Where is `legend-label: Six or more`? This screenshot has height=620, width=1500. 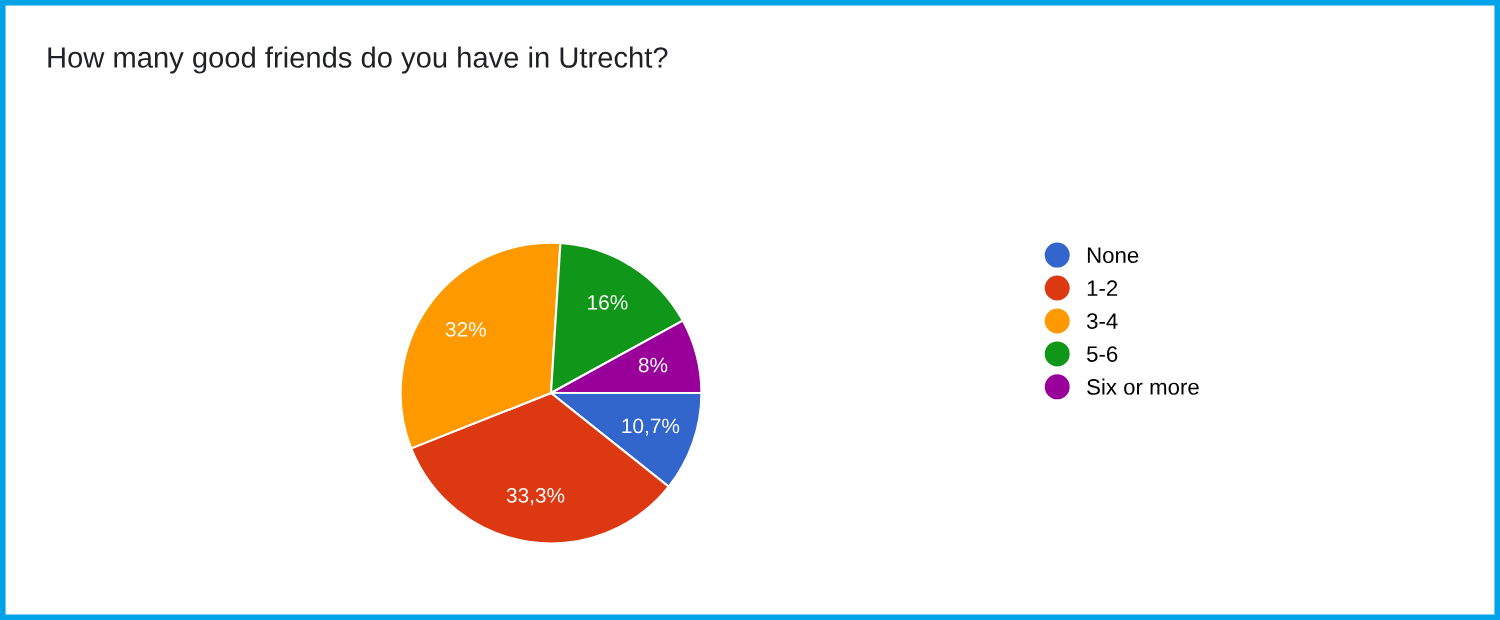 legend-label: Six or more is located at coordinates (1143, 386).